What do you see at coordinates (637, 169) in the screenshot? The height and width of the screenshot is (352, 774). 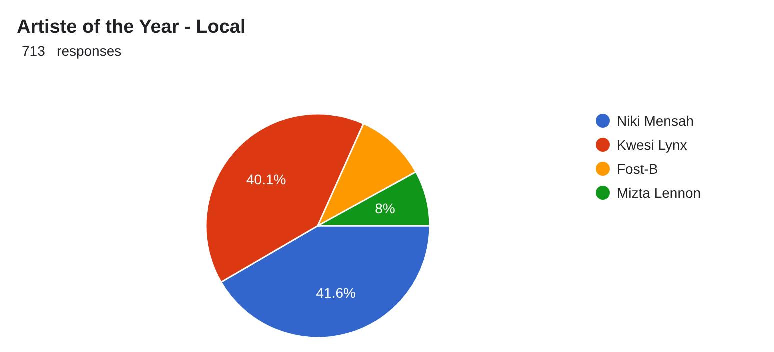 I see `legend-label: Fost-B` at bounding box center [637, 169].